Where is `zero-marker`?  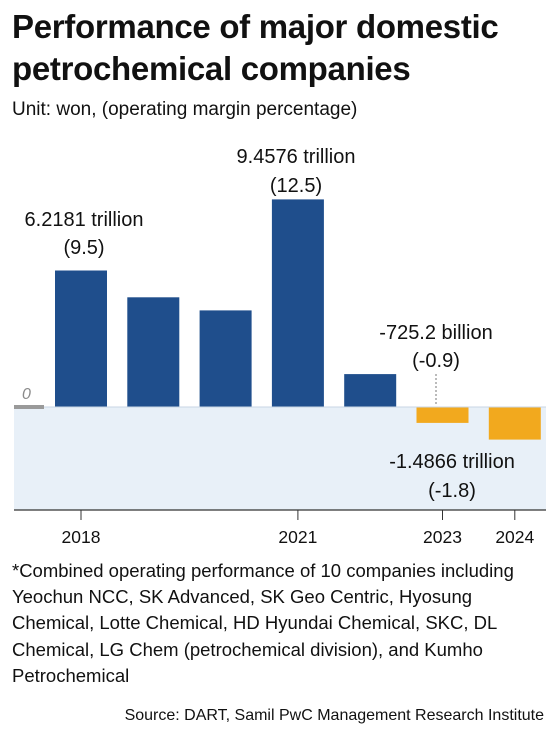 zero-marker is located at coordinates (29, 407).